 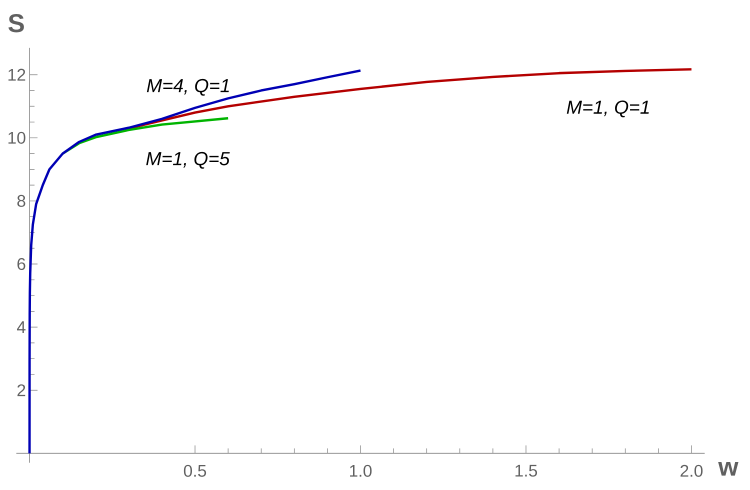 I want to click on x-tick-label: 0.5, so click(x=195, y=470).